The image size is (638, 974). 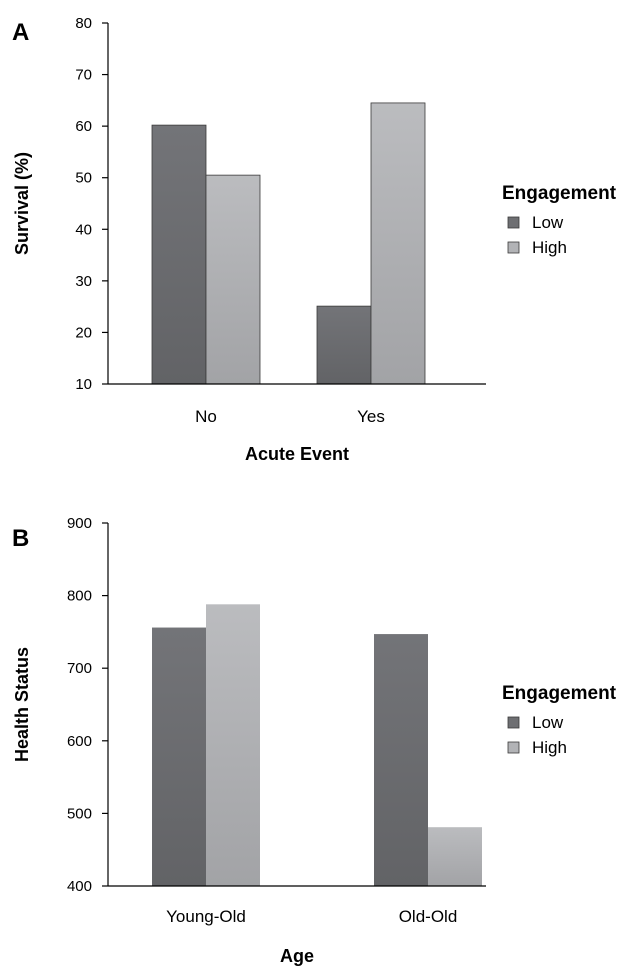 What do you see at coordinates (428, 916) in the screenshot?
I see `chart-b-category-label: Old-Old` at bounding box center [428, 916].